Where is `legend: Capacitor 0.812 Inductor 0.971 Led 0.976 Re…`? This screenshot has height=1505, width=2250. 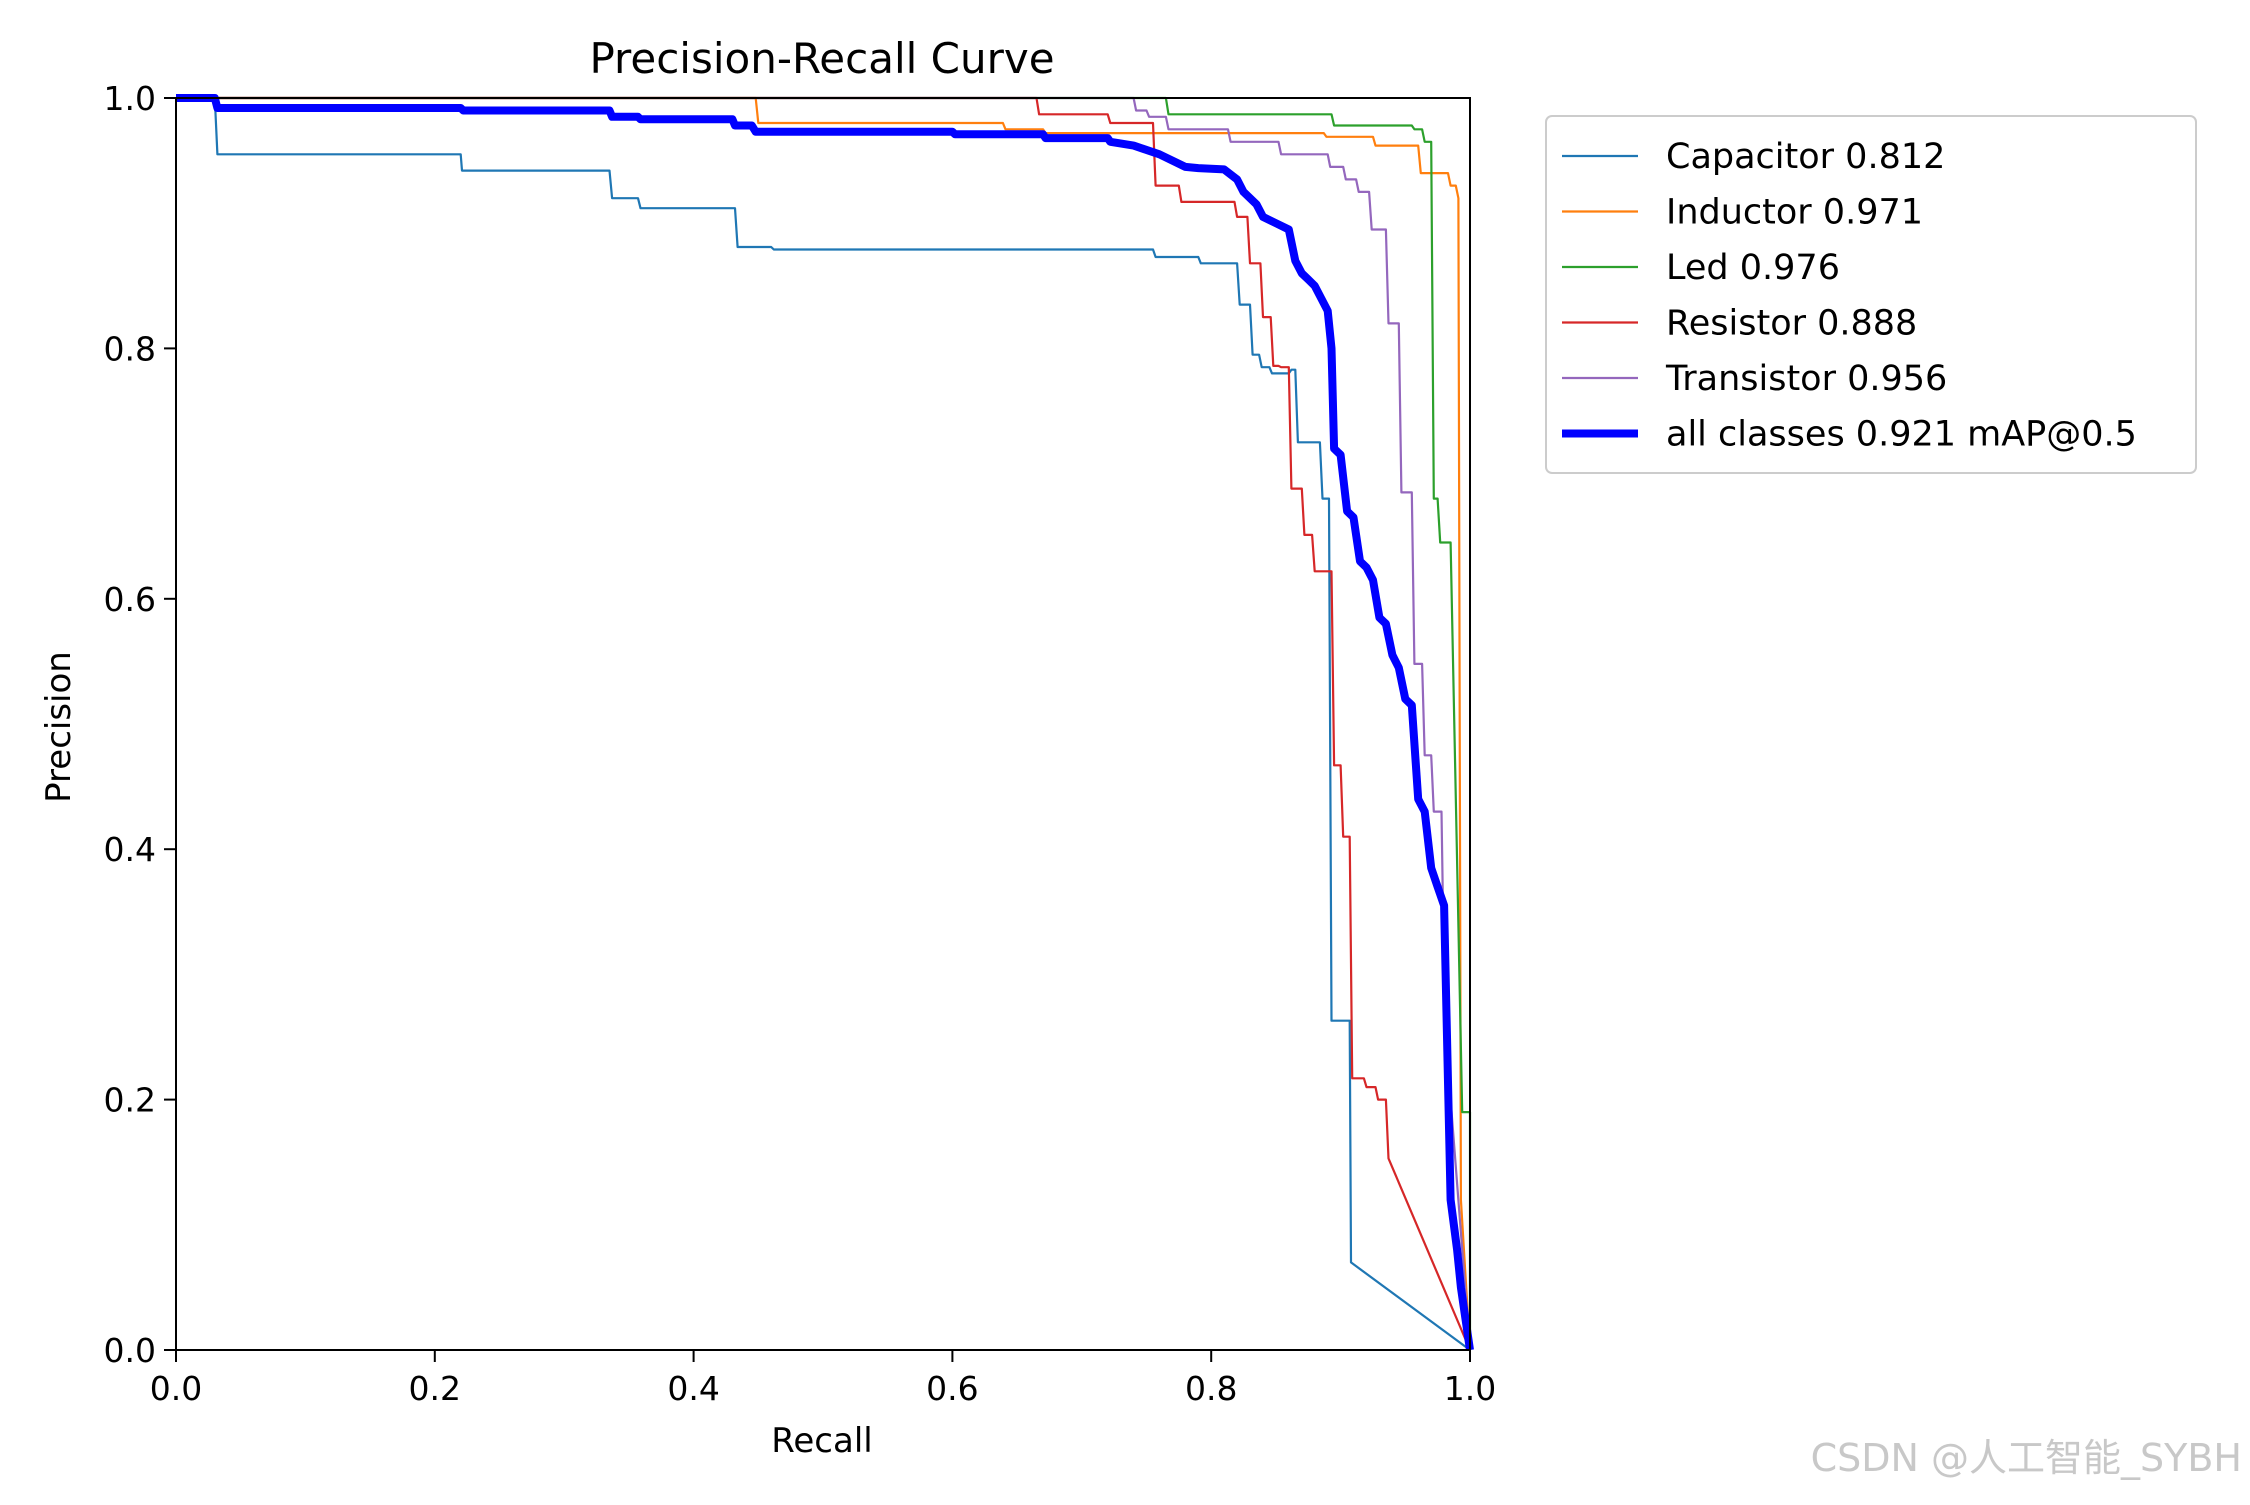 legend: Capacitor 0.812 Inductor 0.971 Led 0.976 Re… is located at coordinates (1871, 294).